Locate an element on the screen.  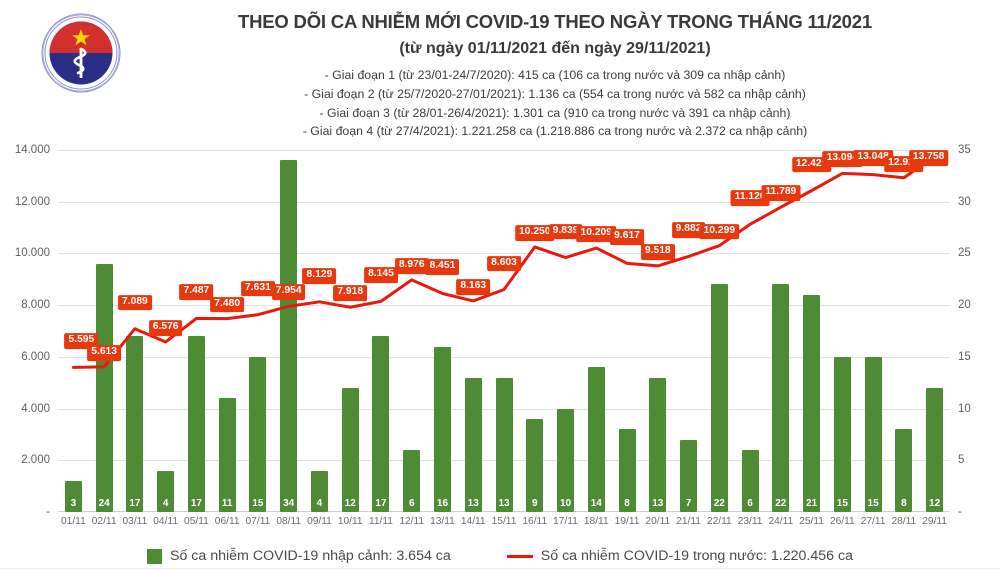
bar-value-label-28/11: 8 is located at coordinates (904, 503).